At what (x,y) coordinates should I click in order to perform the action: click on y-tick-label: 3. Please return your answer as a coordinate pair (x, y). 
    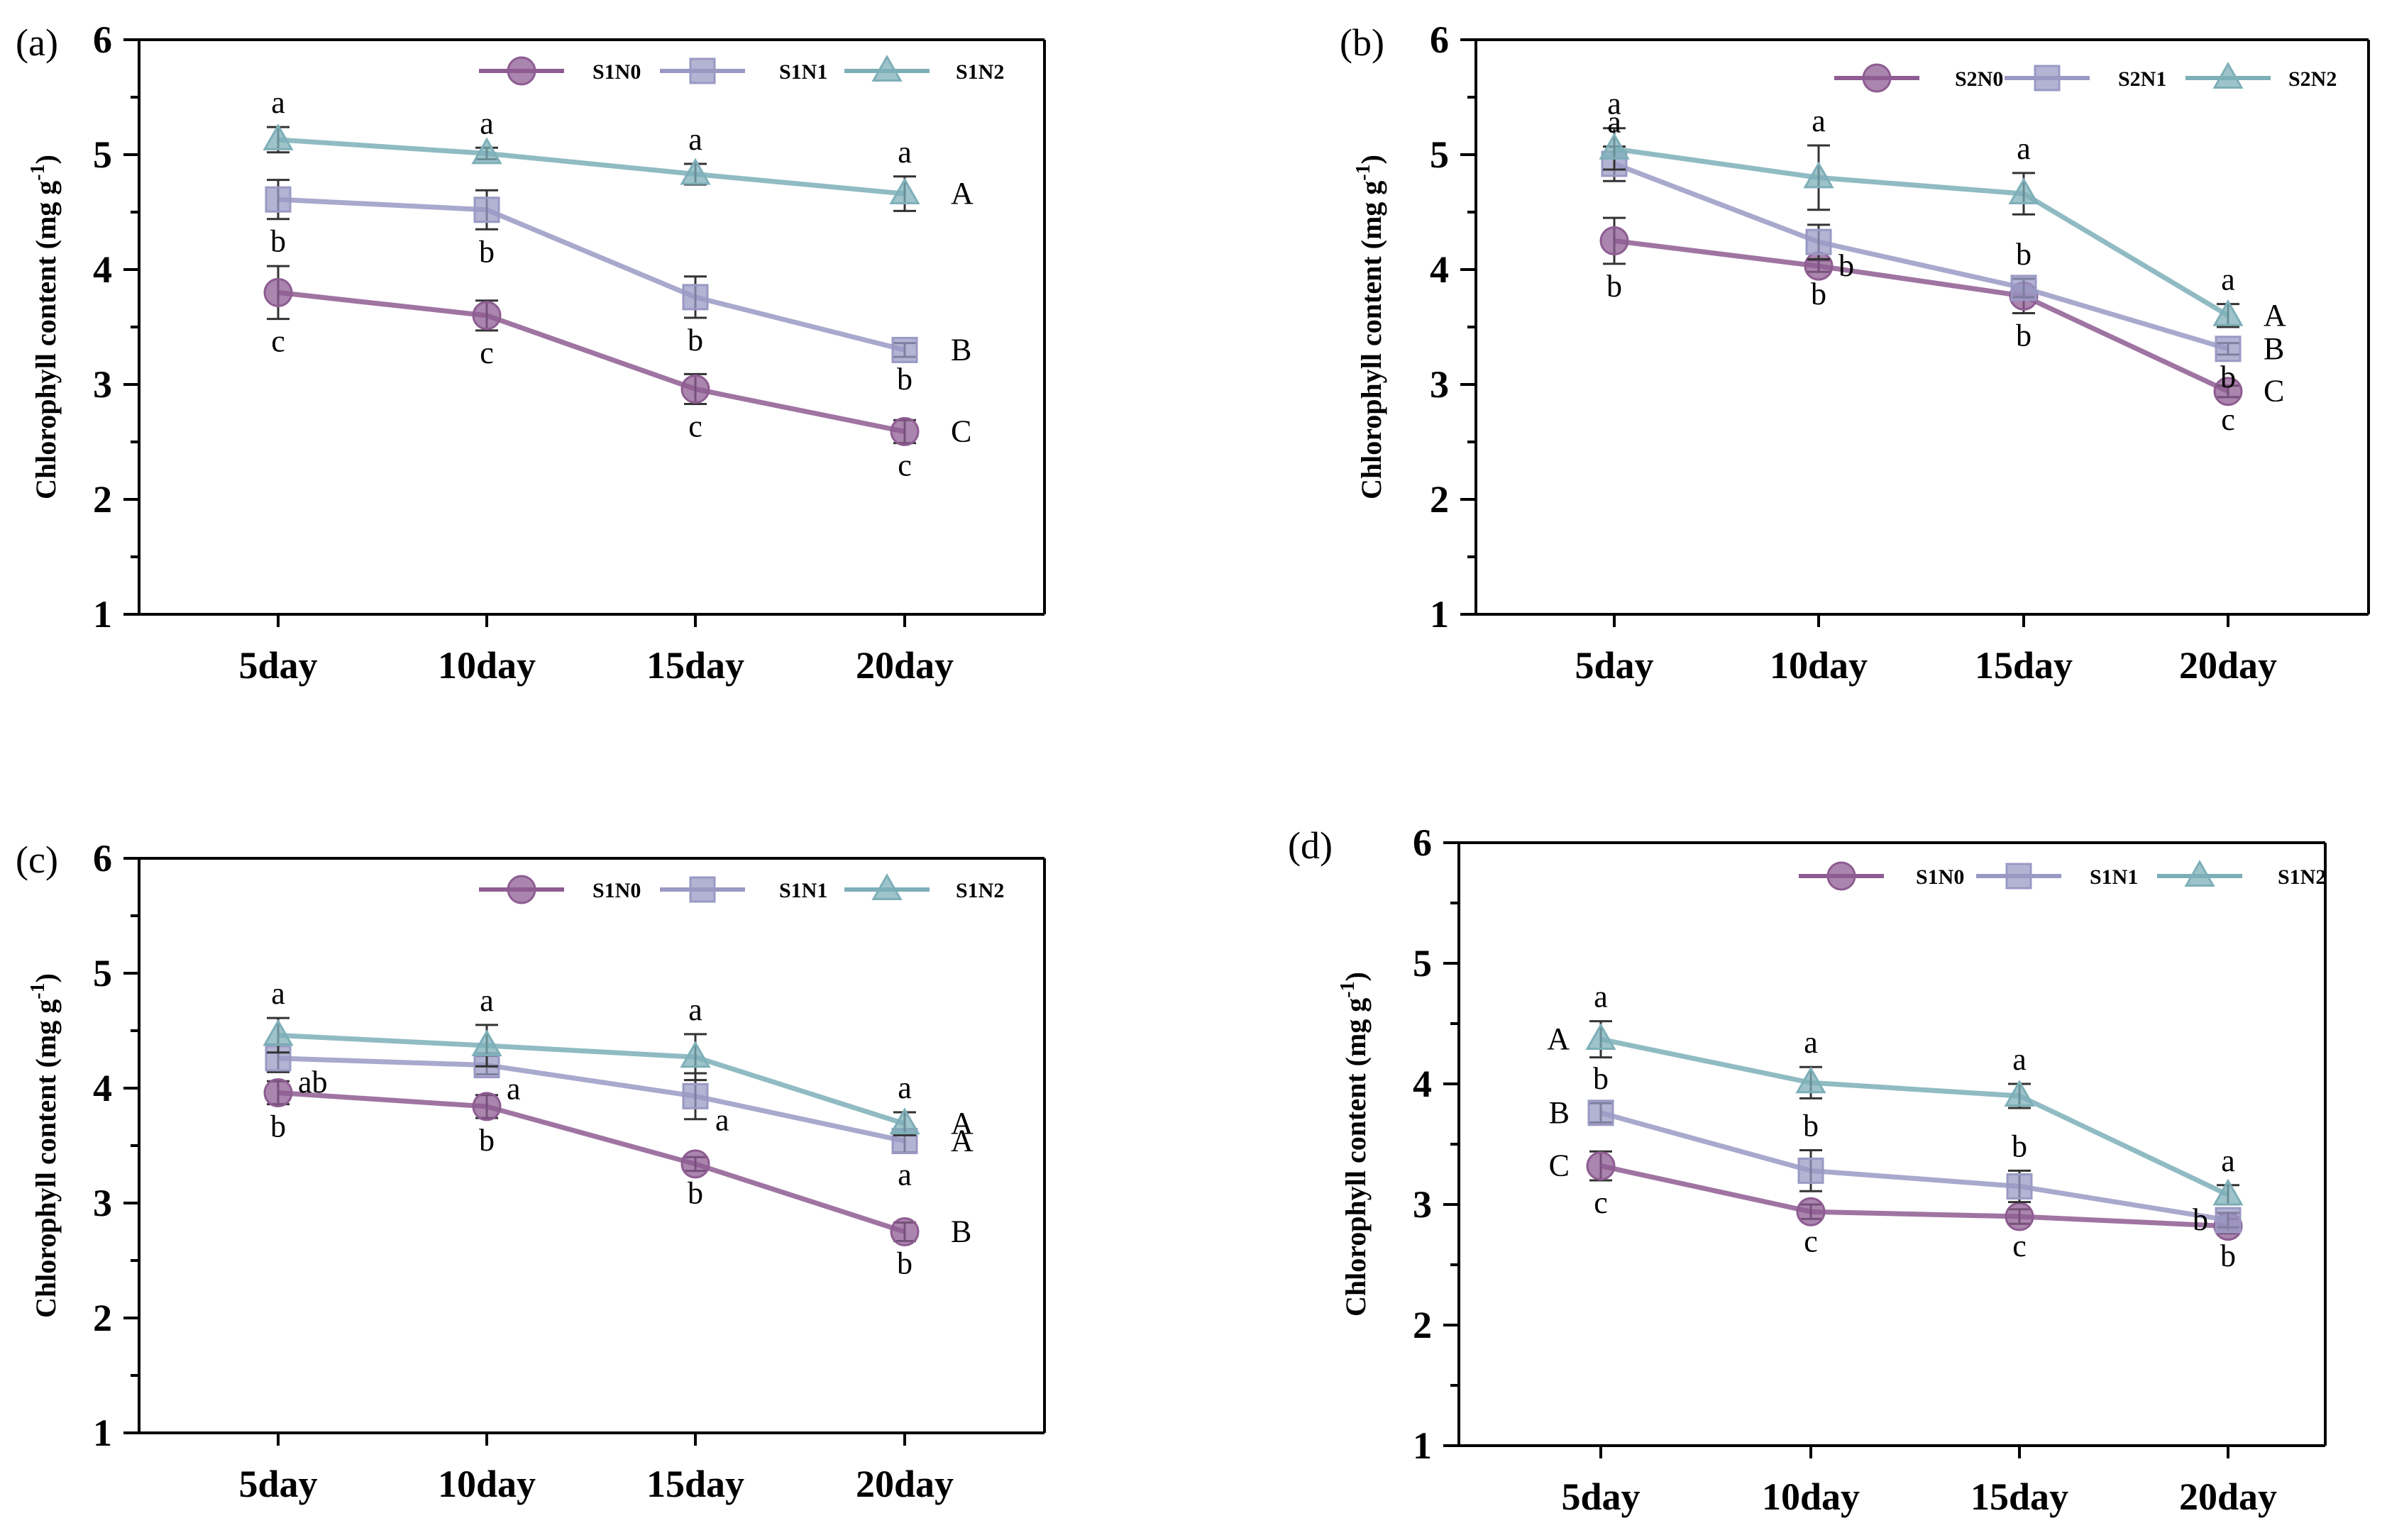
    Looking at the image, I should click on (1439, 384).